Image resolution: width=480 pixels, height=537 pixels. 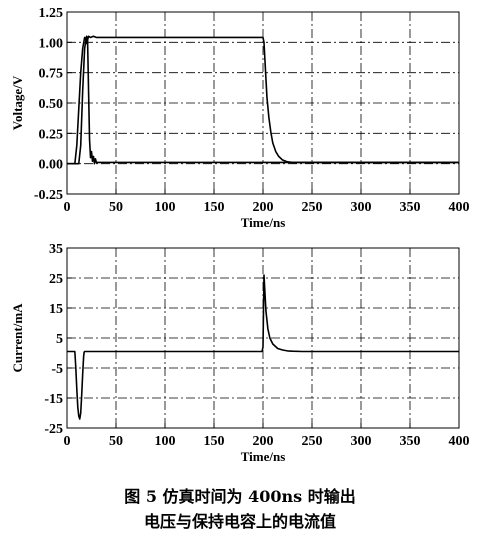 What do you see at coordinates (459, 441) in the screenshot?
I see `current-x-tick-label: 400` at bounding box center [459, 441].